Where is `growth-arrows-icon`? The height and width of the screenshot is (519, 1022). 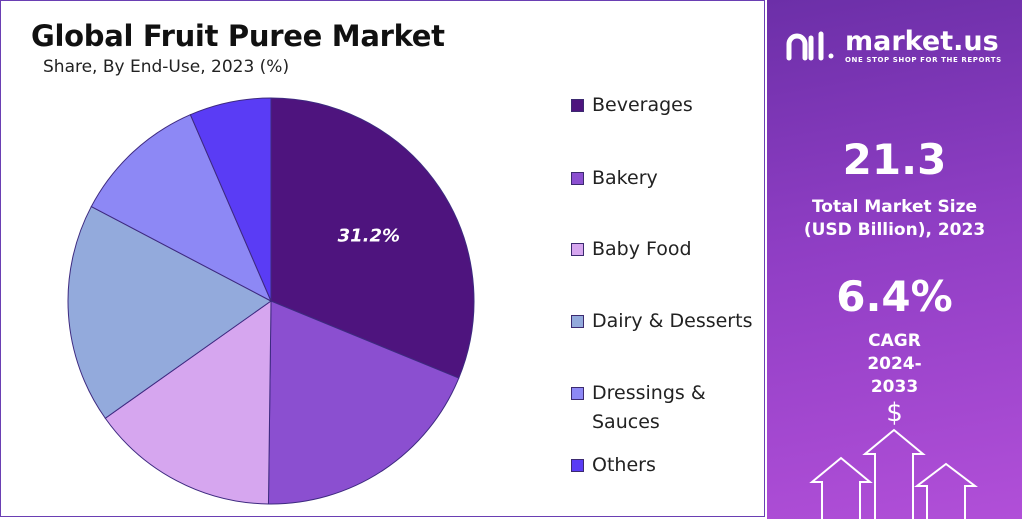
growth-arrows-icon is located at coordinates (893, 473).